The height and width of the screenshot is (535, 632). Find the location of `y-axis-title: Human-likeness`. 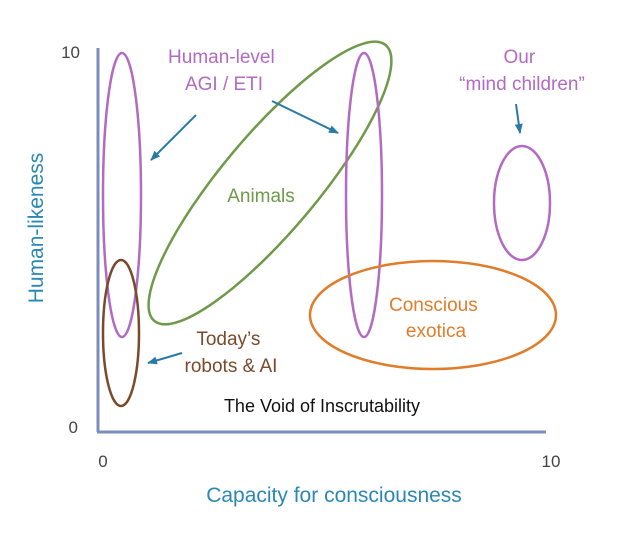

y-axis-title: Human-likeness is located at coordinates (36, 228).